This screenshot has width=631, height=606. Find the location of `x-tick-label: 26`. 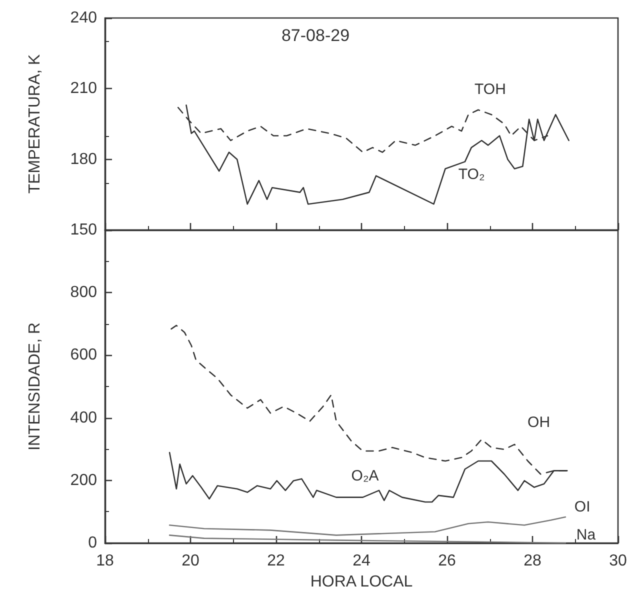

x-tick-label: 26 is located at coordinates (447, 561).